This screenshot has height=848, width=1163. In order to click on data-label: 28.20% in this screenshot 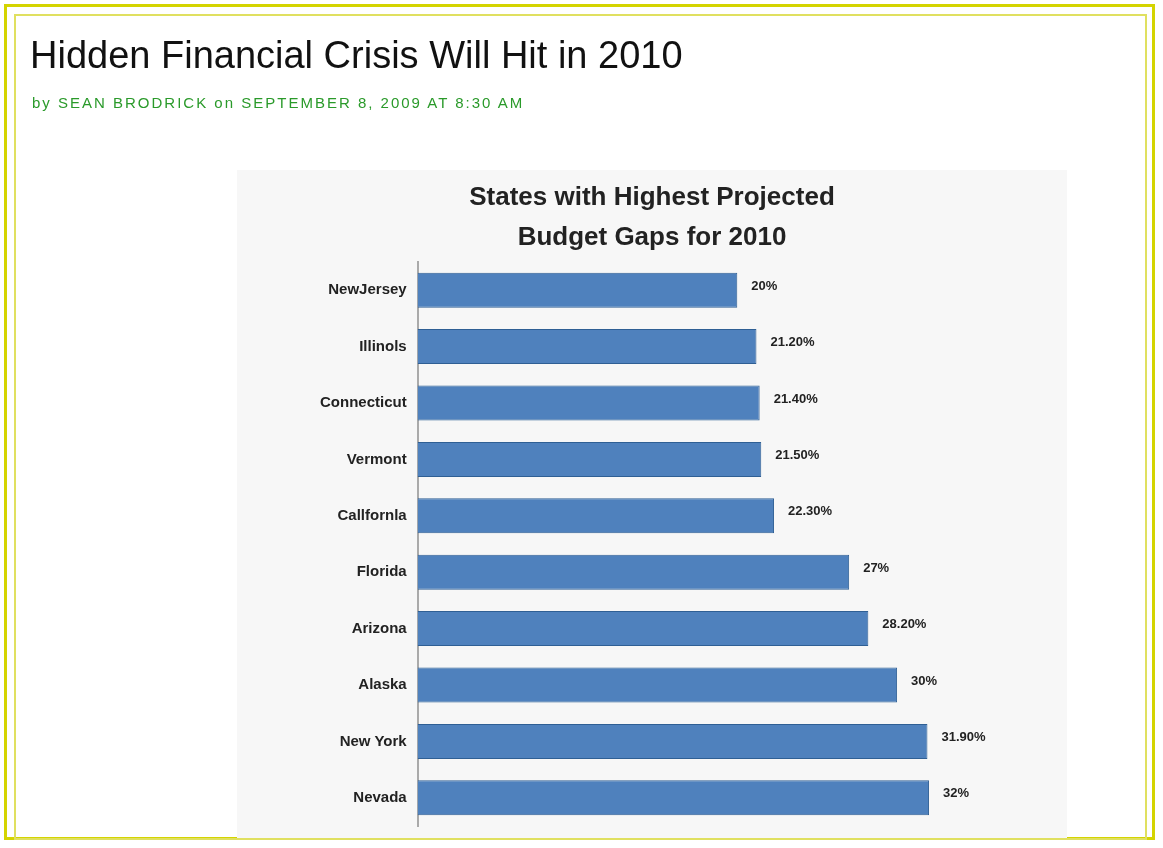, I will do `click(904, 624)`.